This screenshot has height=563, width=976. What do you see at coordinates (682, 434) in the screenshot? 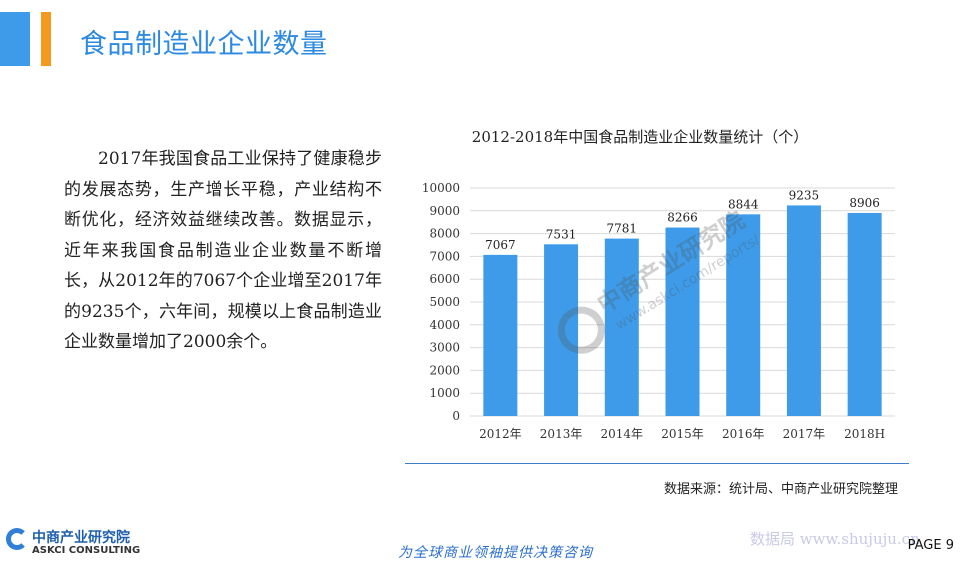
I see `x-tick-label: 2015年` at bounding box center [682, 434].